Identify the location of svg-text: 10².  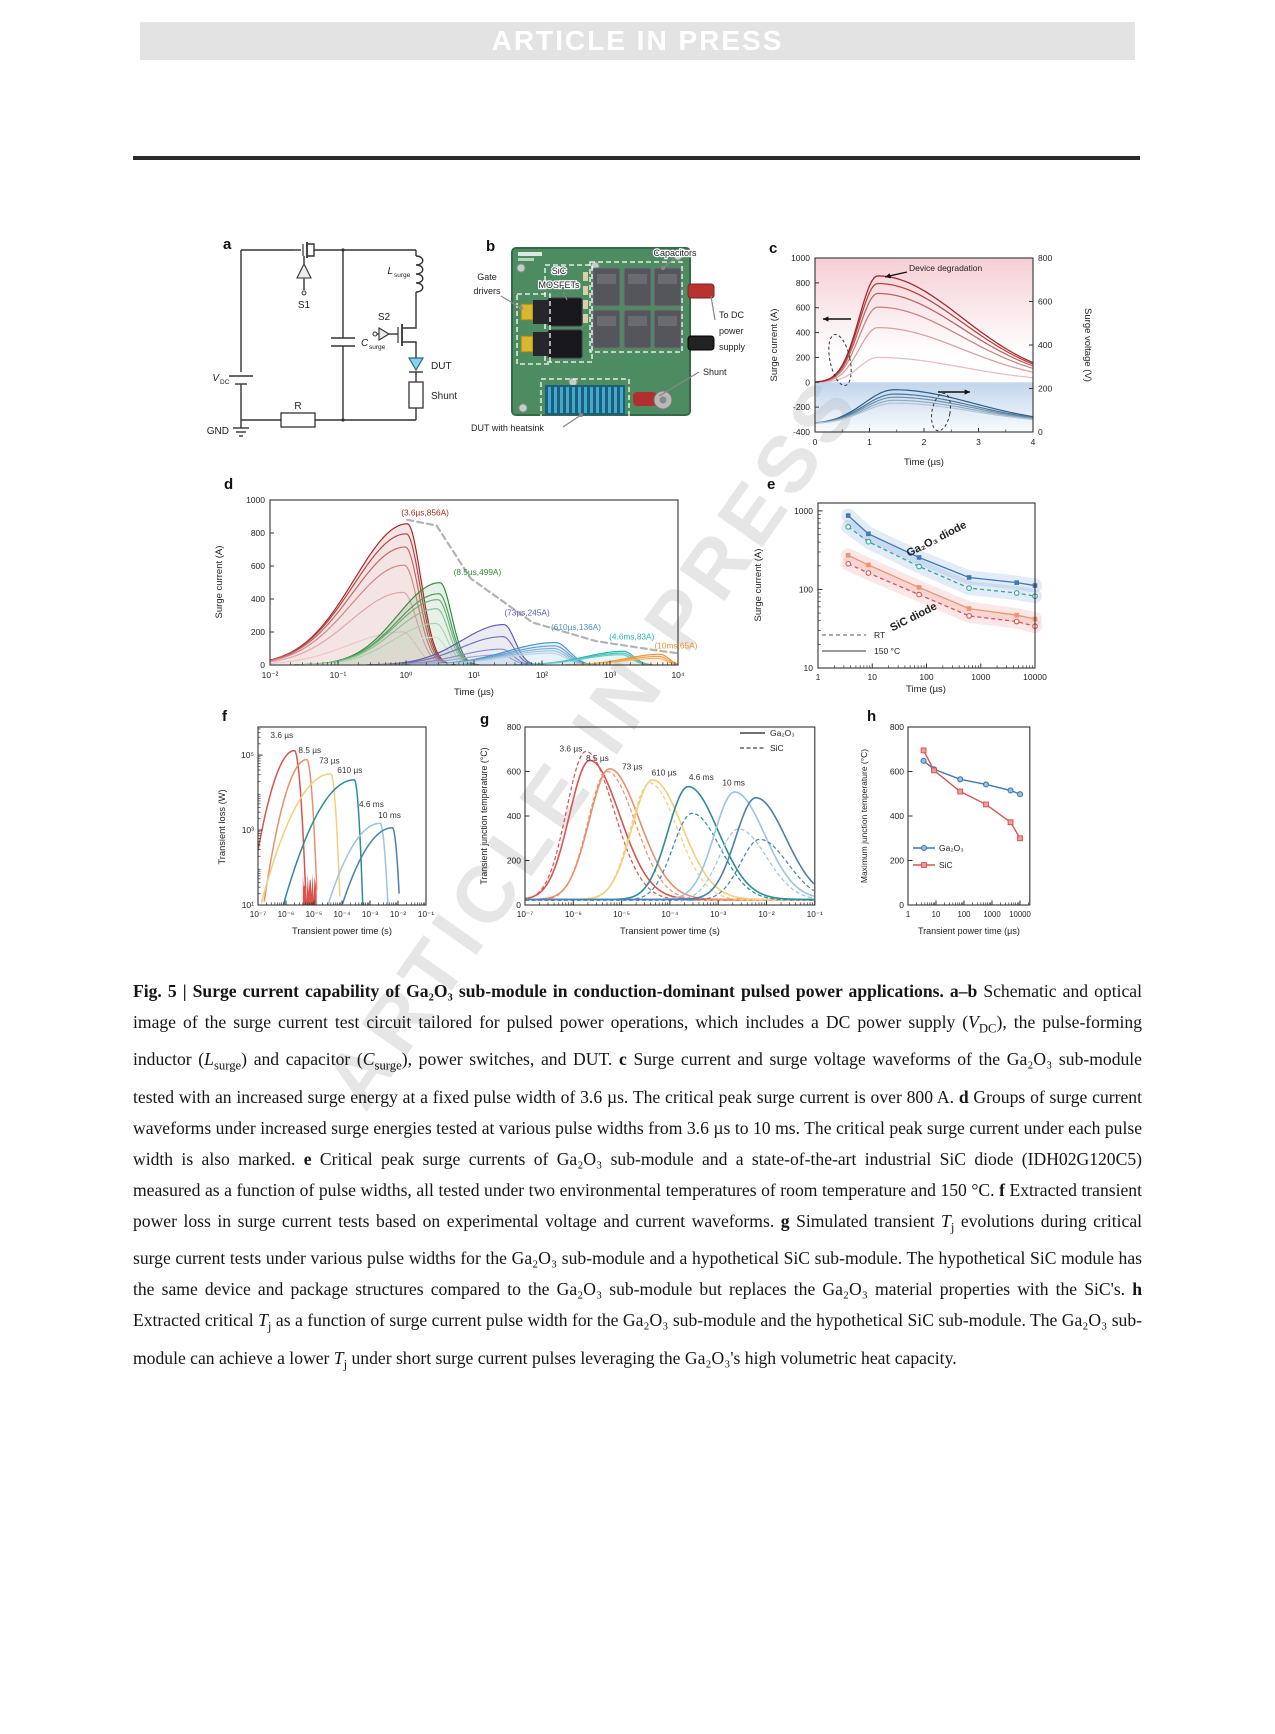
(542, 675).